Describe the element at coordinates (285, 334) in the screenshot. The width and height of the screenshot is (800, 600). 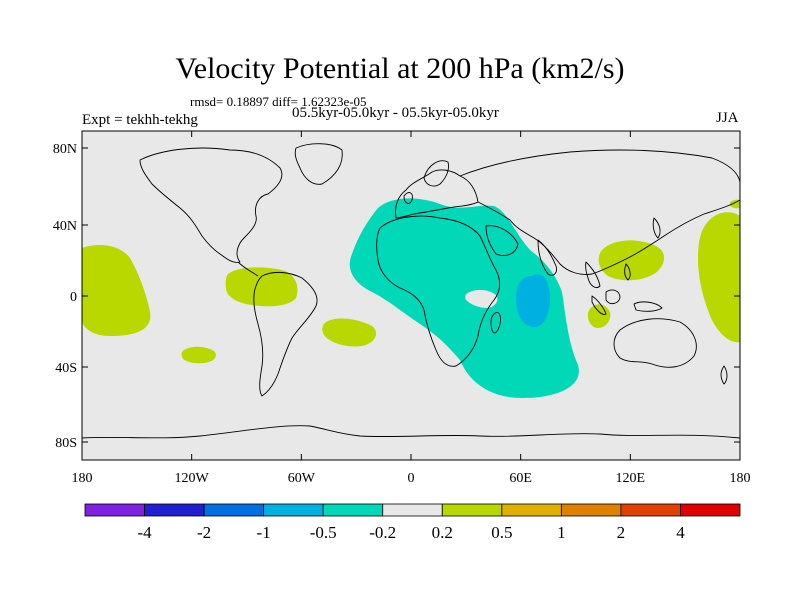
I see `coastline-south-america` at that location.